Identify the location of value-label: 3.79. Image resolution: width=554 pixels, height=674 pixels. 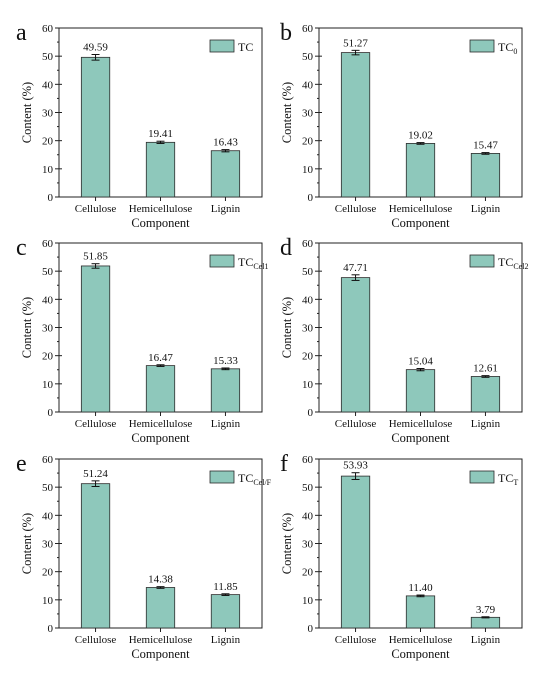
(486, 610).